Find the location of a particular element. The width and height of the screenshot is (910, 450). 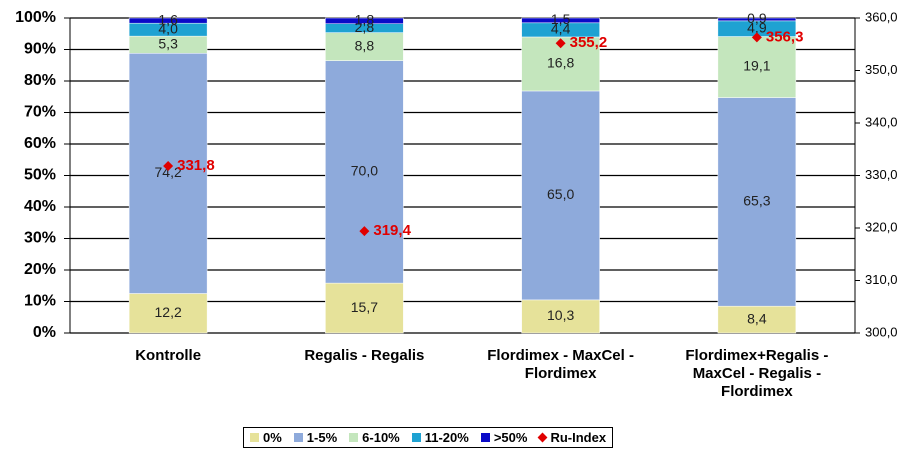

legend-item: >50% is located at coordinates (504, 437).